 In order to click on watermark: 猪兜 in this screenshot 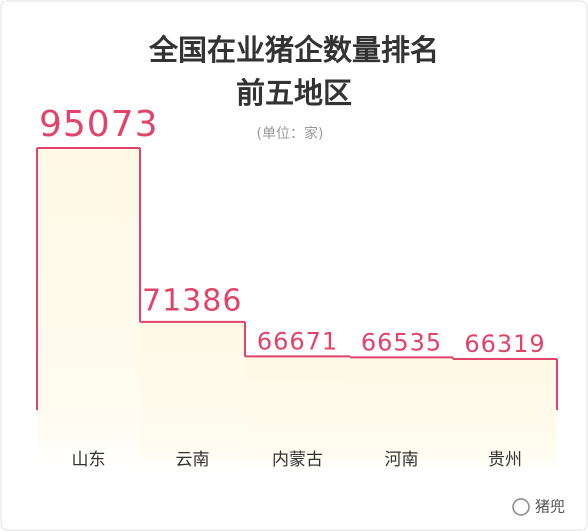, I will do `click(550, 507)`.